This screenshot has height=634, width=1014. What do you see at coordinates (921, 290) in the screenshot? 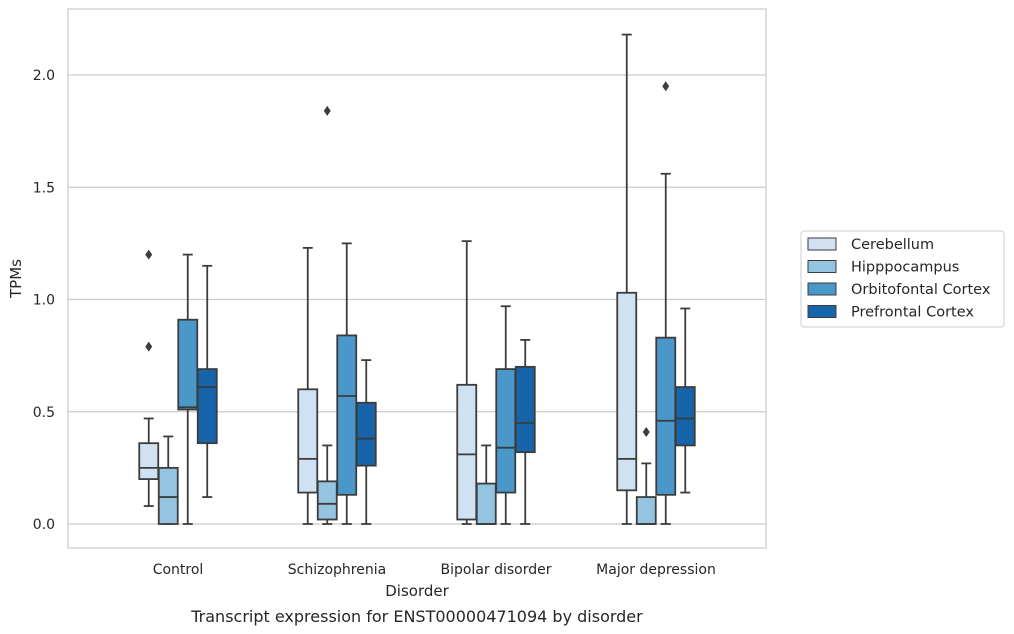
I see `legend-label: Orbitofontal Cortex` at bounding box center [921, 290].